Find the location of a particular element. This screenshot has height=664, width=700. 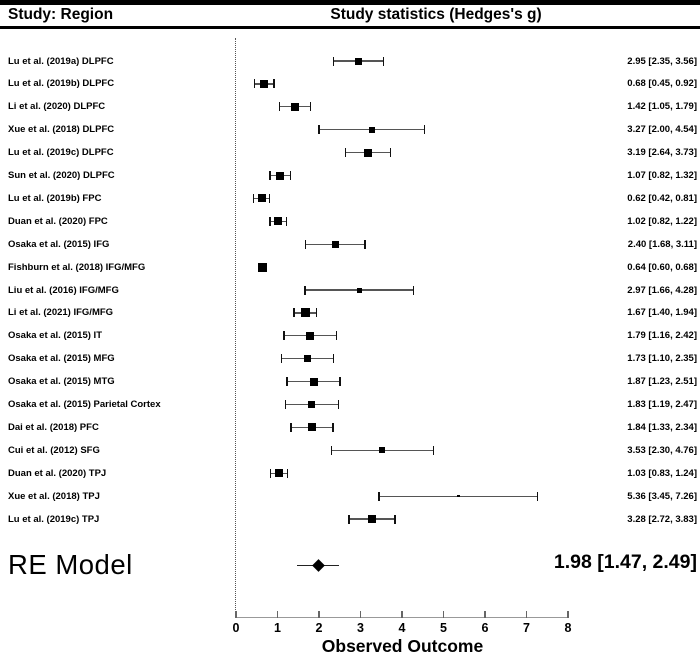

x-axis-tick-label: 7 is located at coordinates (526, 628).